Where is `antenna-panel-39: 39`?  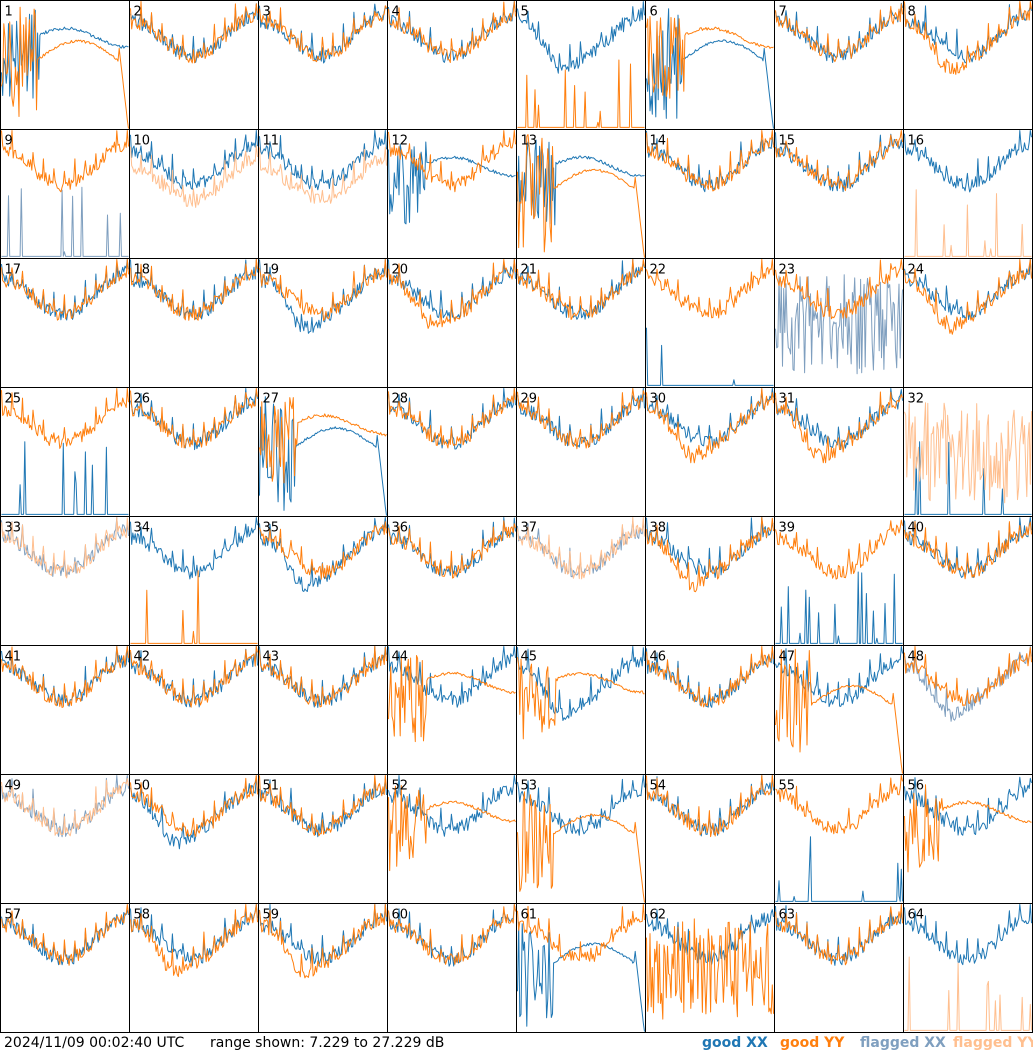 antenna-panel-39: 39 is located at coordinates (839, 581).